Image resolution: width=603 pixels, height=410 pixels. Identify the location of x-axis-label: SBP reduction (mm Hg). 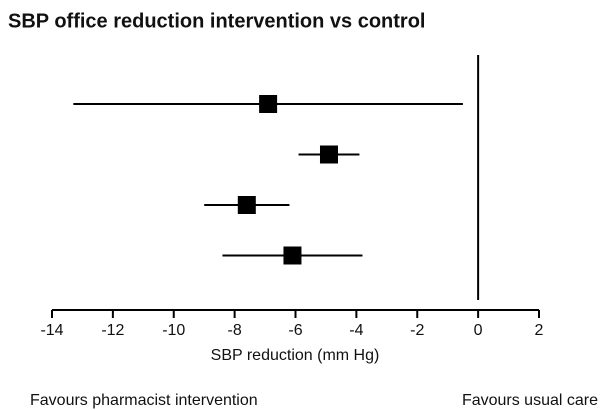
(295, 355).